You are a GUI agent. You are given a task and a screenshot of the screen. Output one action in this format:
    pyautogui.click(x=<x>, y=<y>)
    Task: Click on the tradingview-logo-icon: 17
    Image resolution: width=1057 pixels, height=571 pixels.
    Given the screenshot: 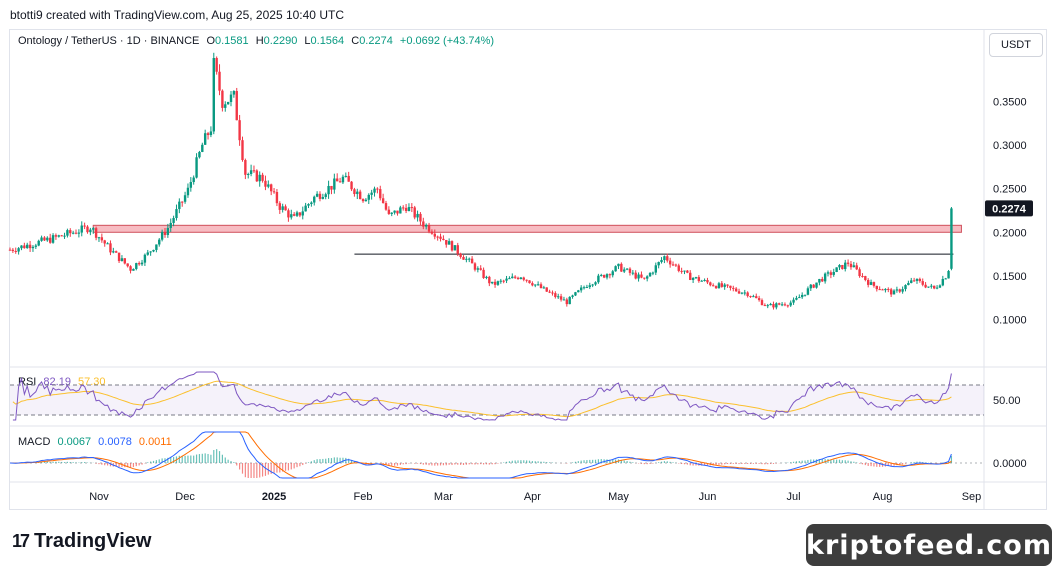 What is the action you would take?
    pyautogui.click(x=21, y=541)
    